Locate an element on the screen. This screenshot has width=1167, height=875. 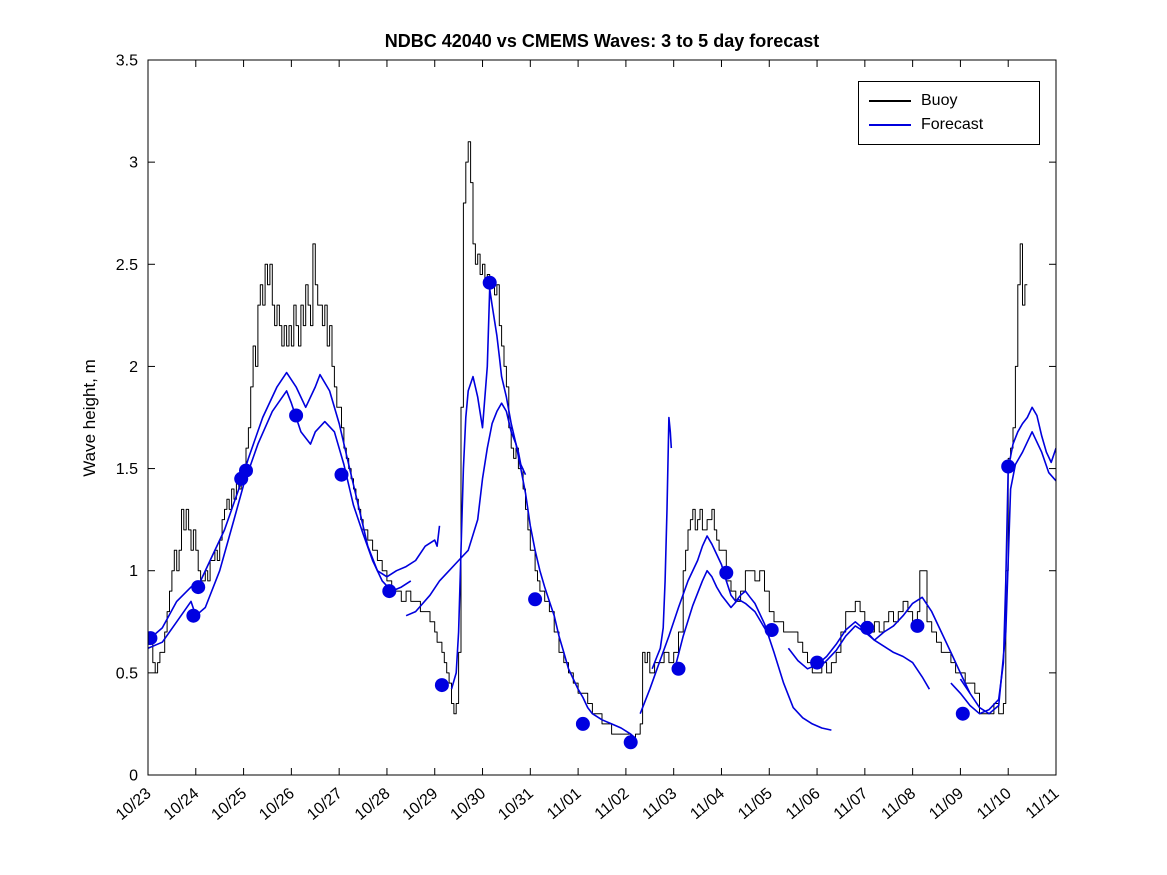
svg-text: 1.5 is located at coordinates (127, 469).